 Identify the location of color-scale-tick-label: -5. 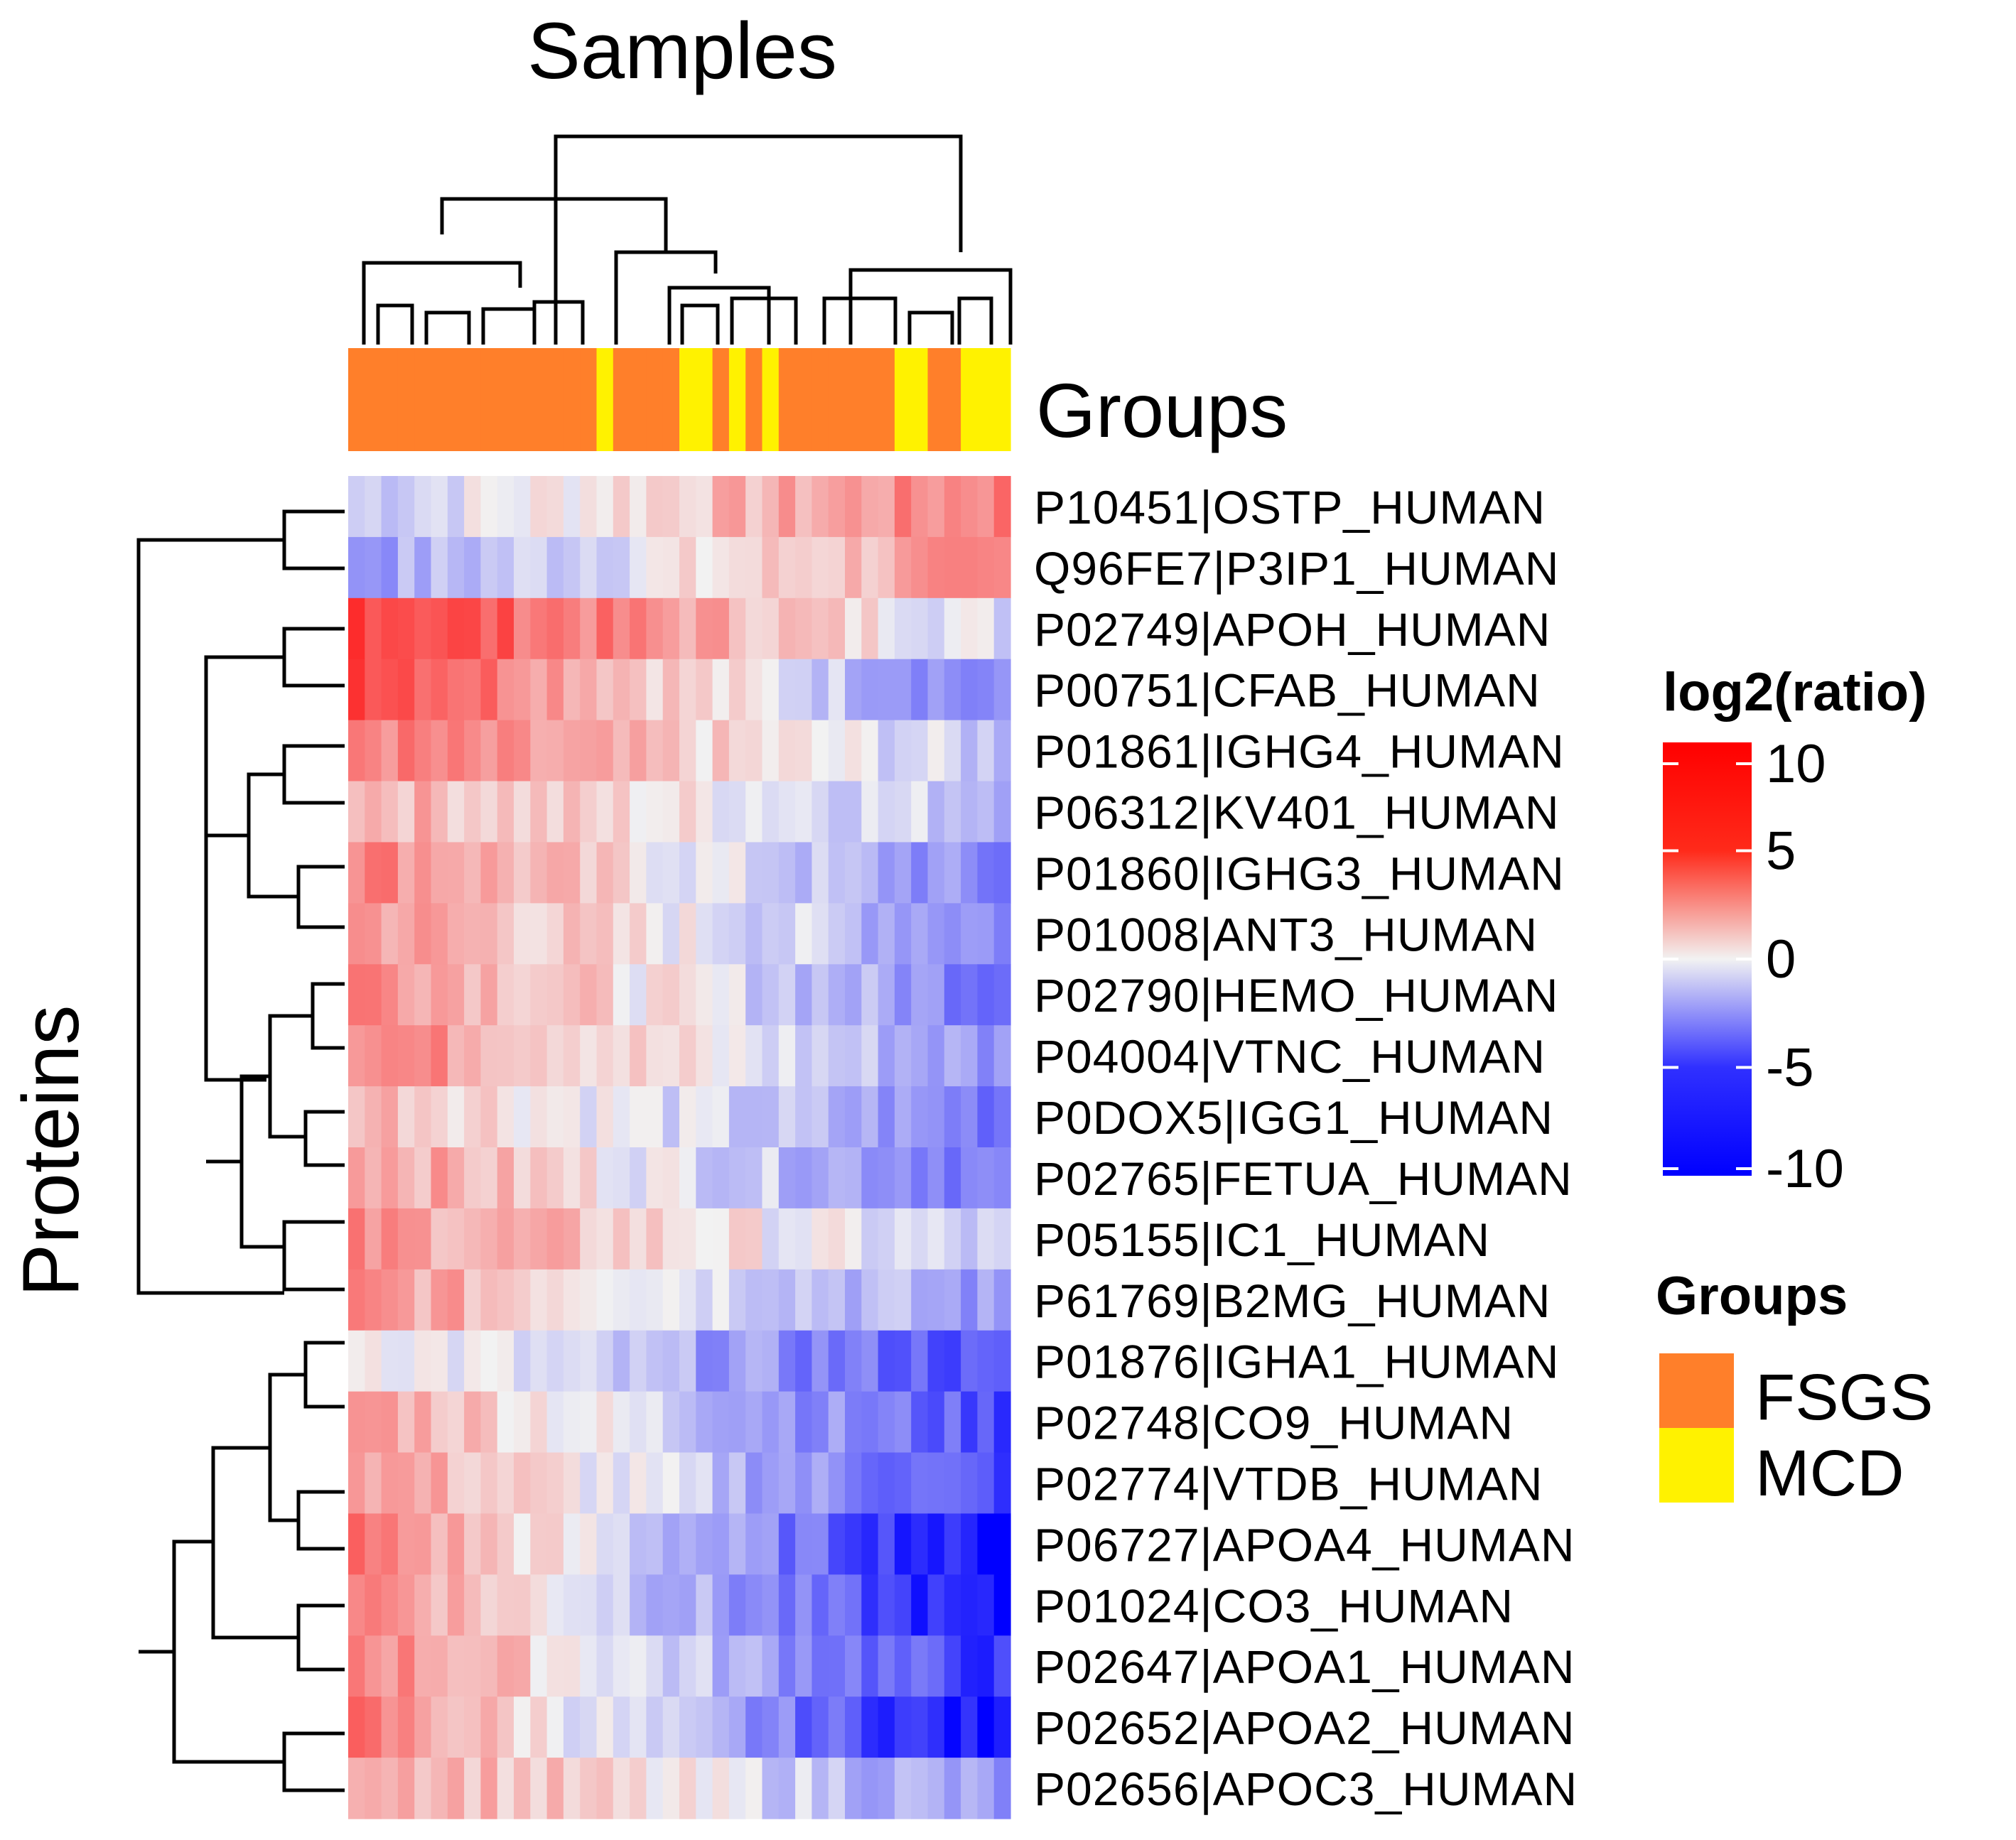
(1790, 1068).